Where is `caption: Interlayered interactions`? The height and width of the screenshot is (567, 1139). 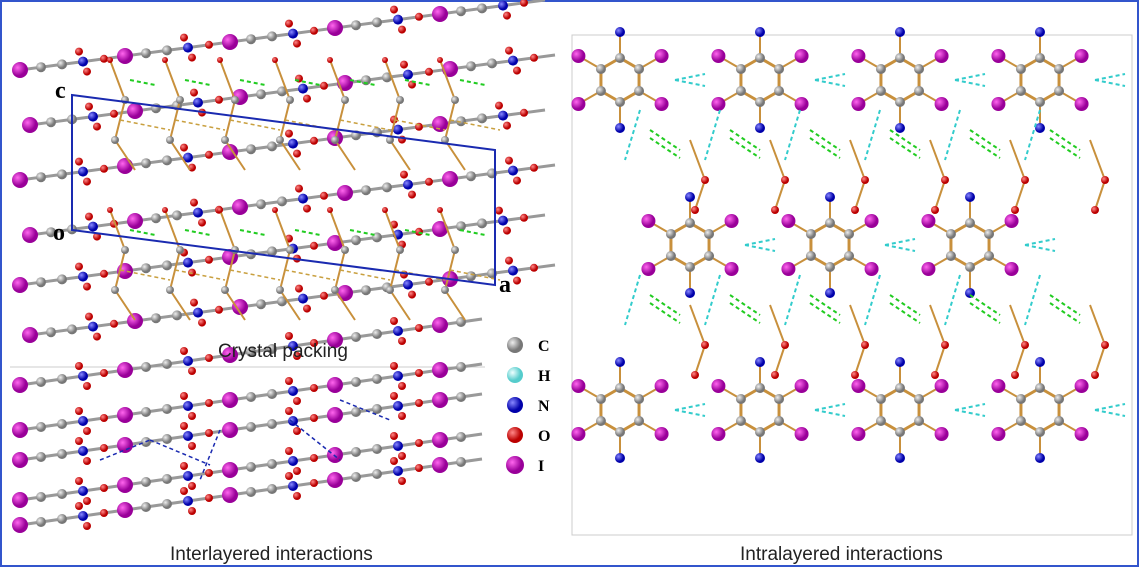 caption: Interlayered interactions is located at coordinates (271, 554).